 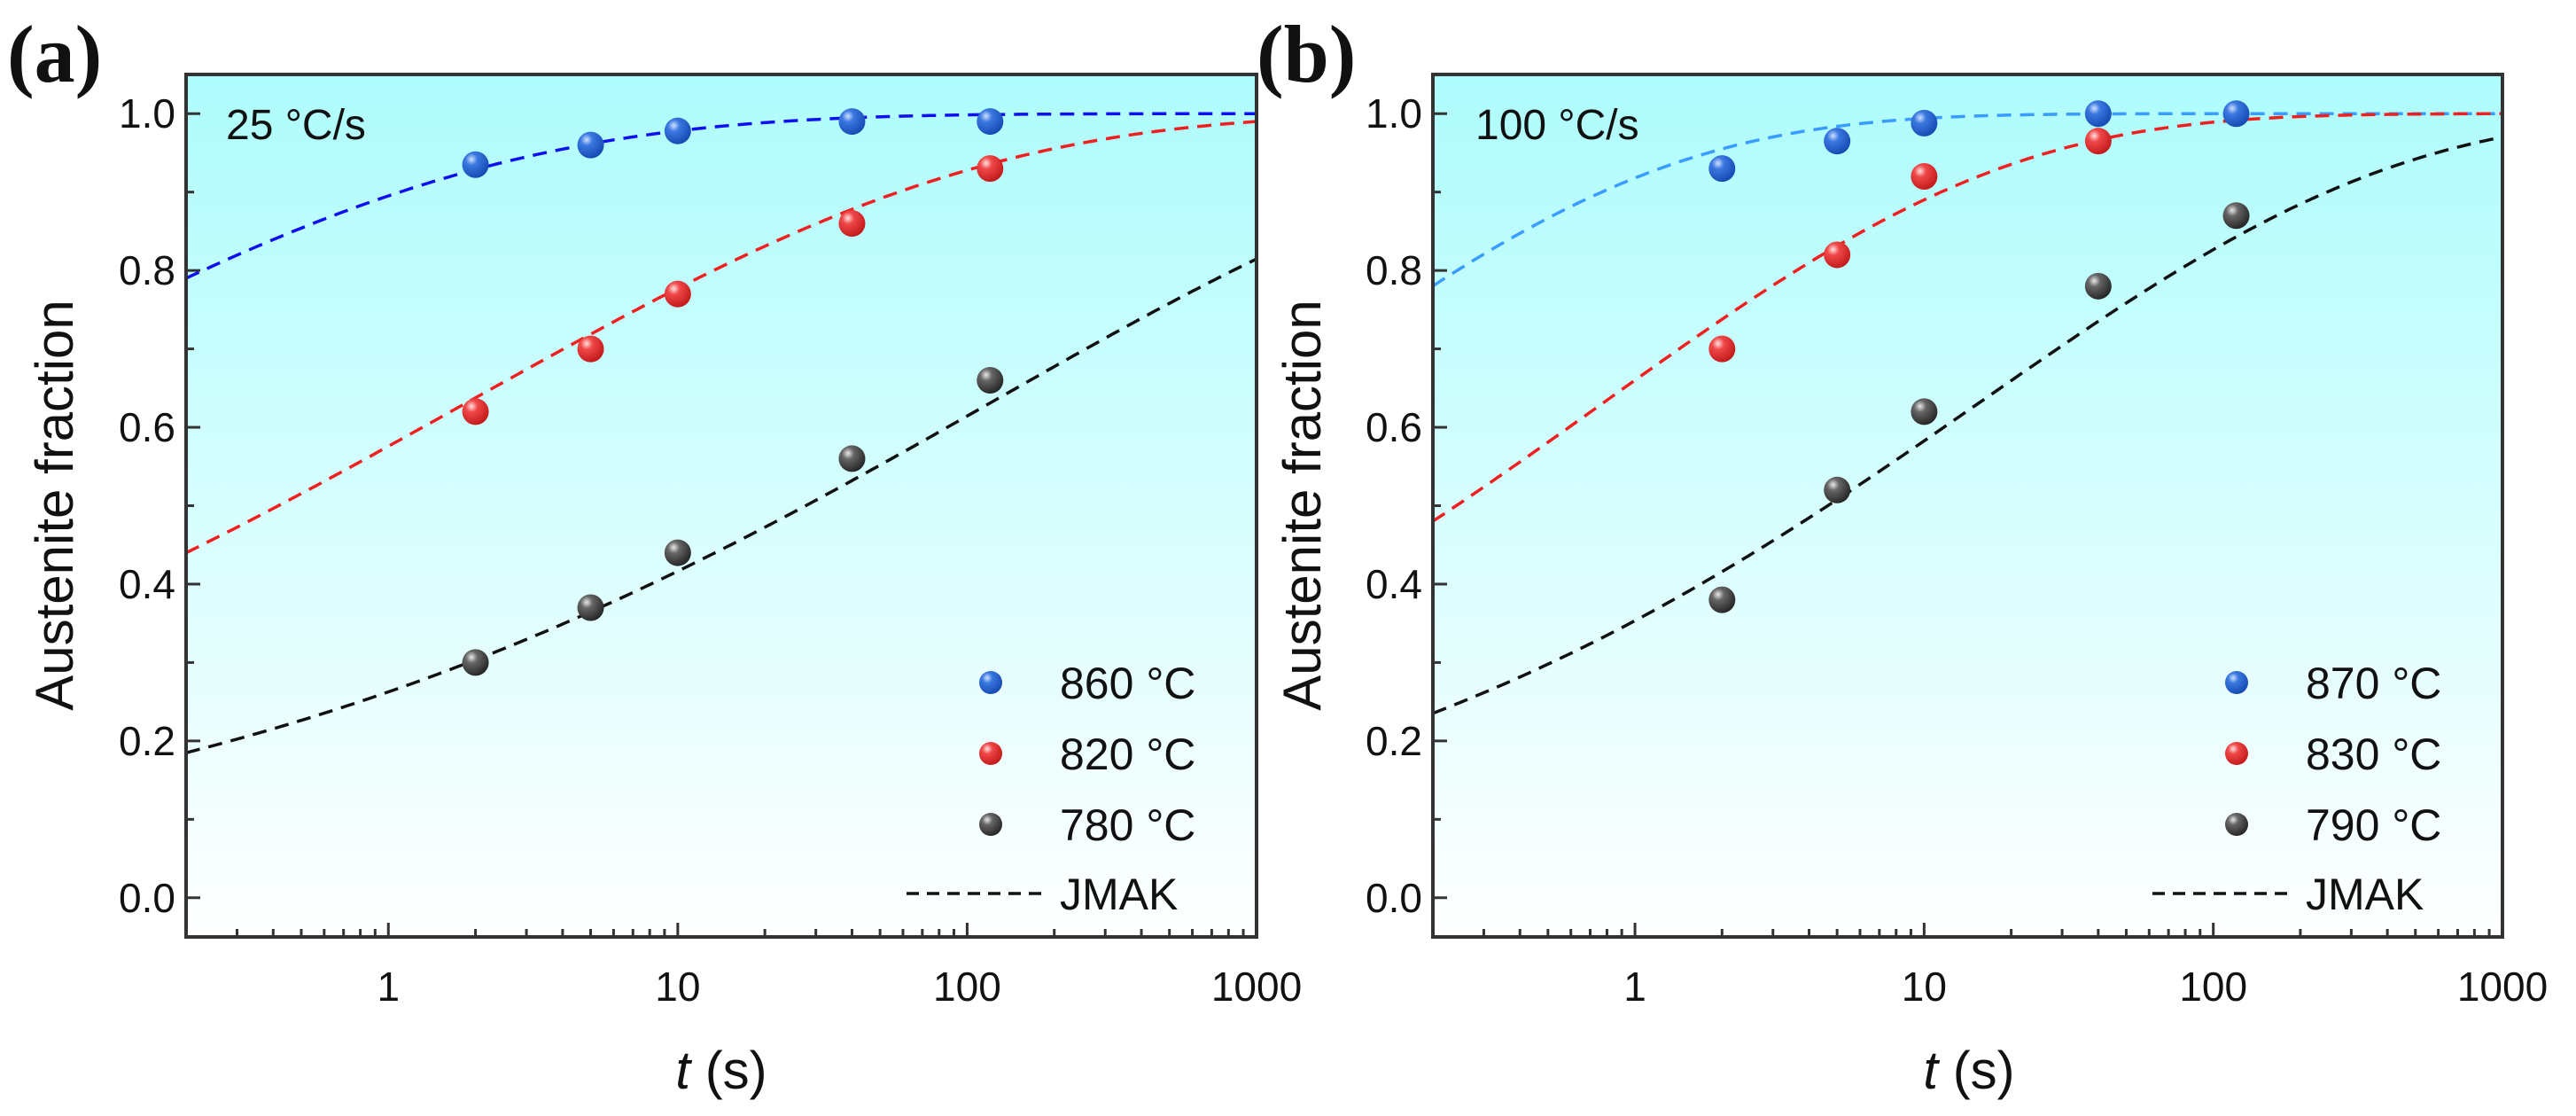 What do you see at coordinates (55, 54) in the screenshot?
I see `panel-label: (a)` at bounding box center [55, 54].